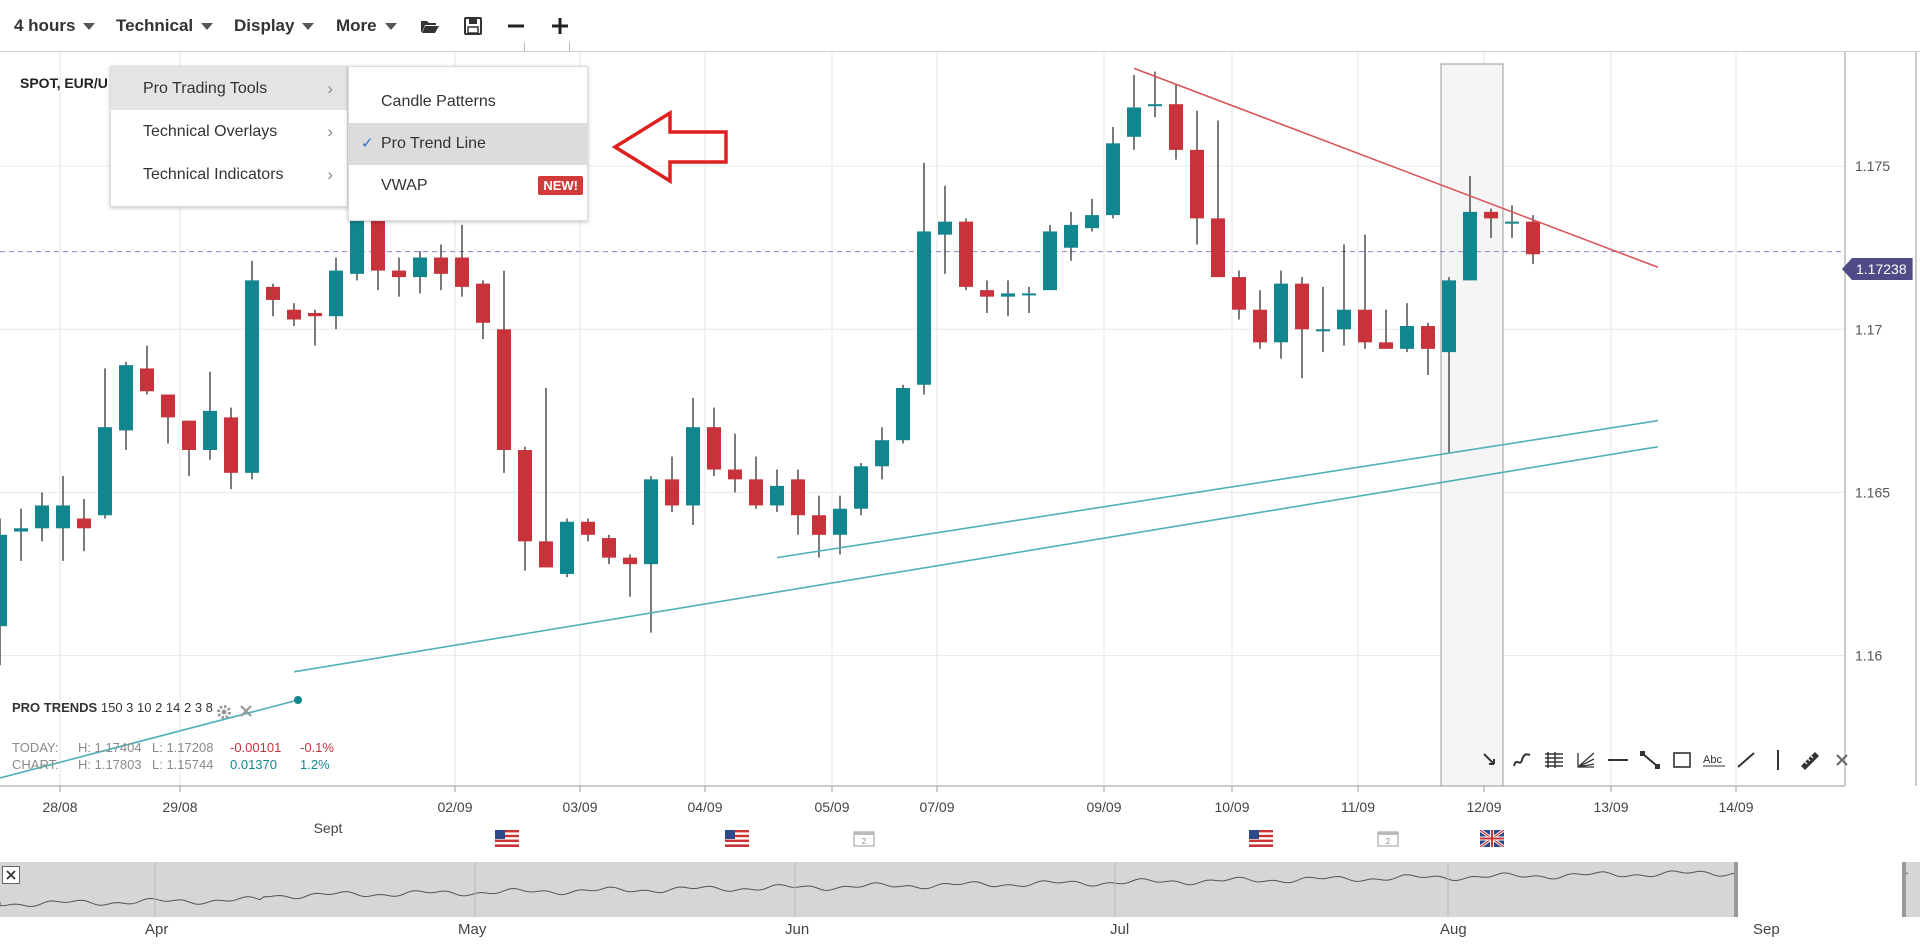  I want to click on folder-open-icon, so click(430, 26).